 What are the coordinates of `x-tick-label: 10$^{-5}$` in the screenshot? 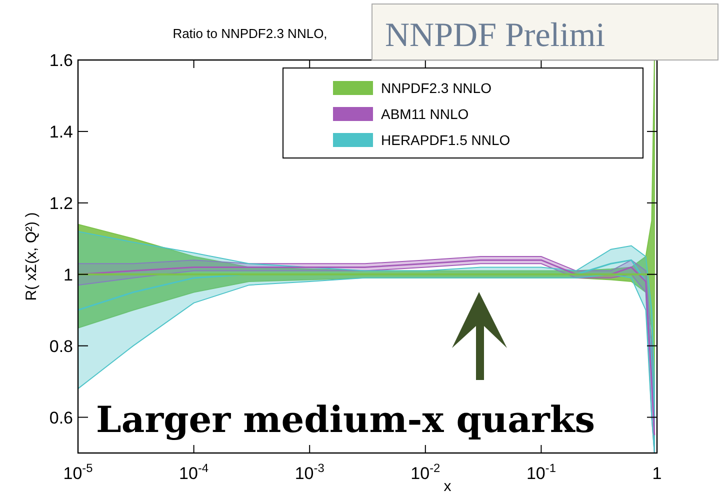 It's located at (78, 472).